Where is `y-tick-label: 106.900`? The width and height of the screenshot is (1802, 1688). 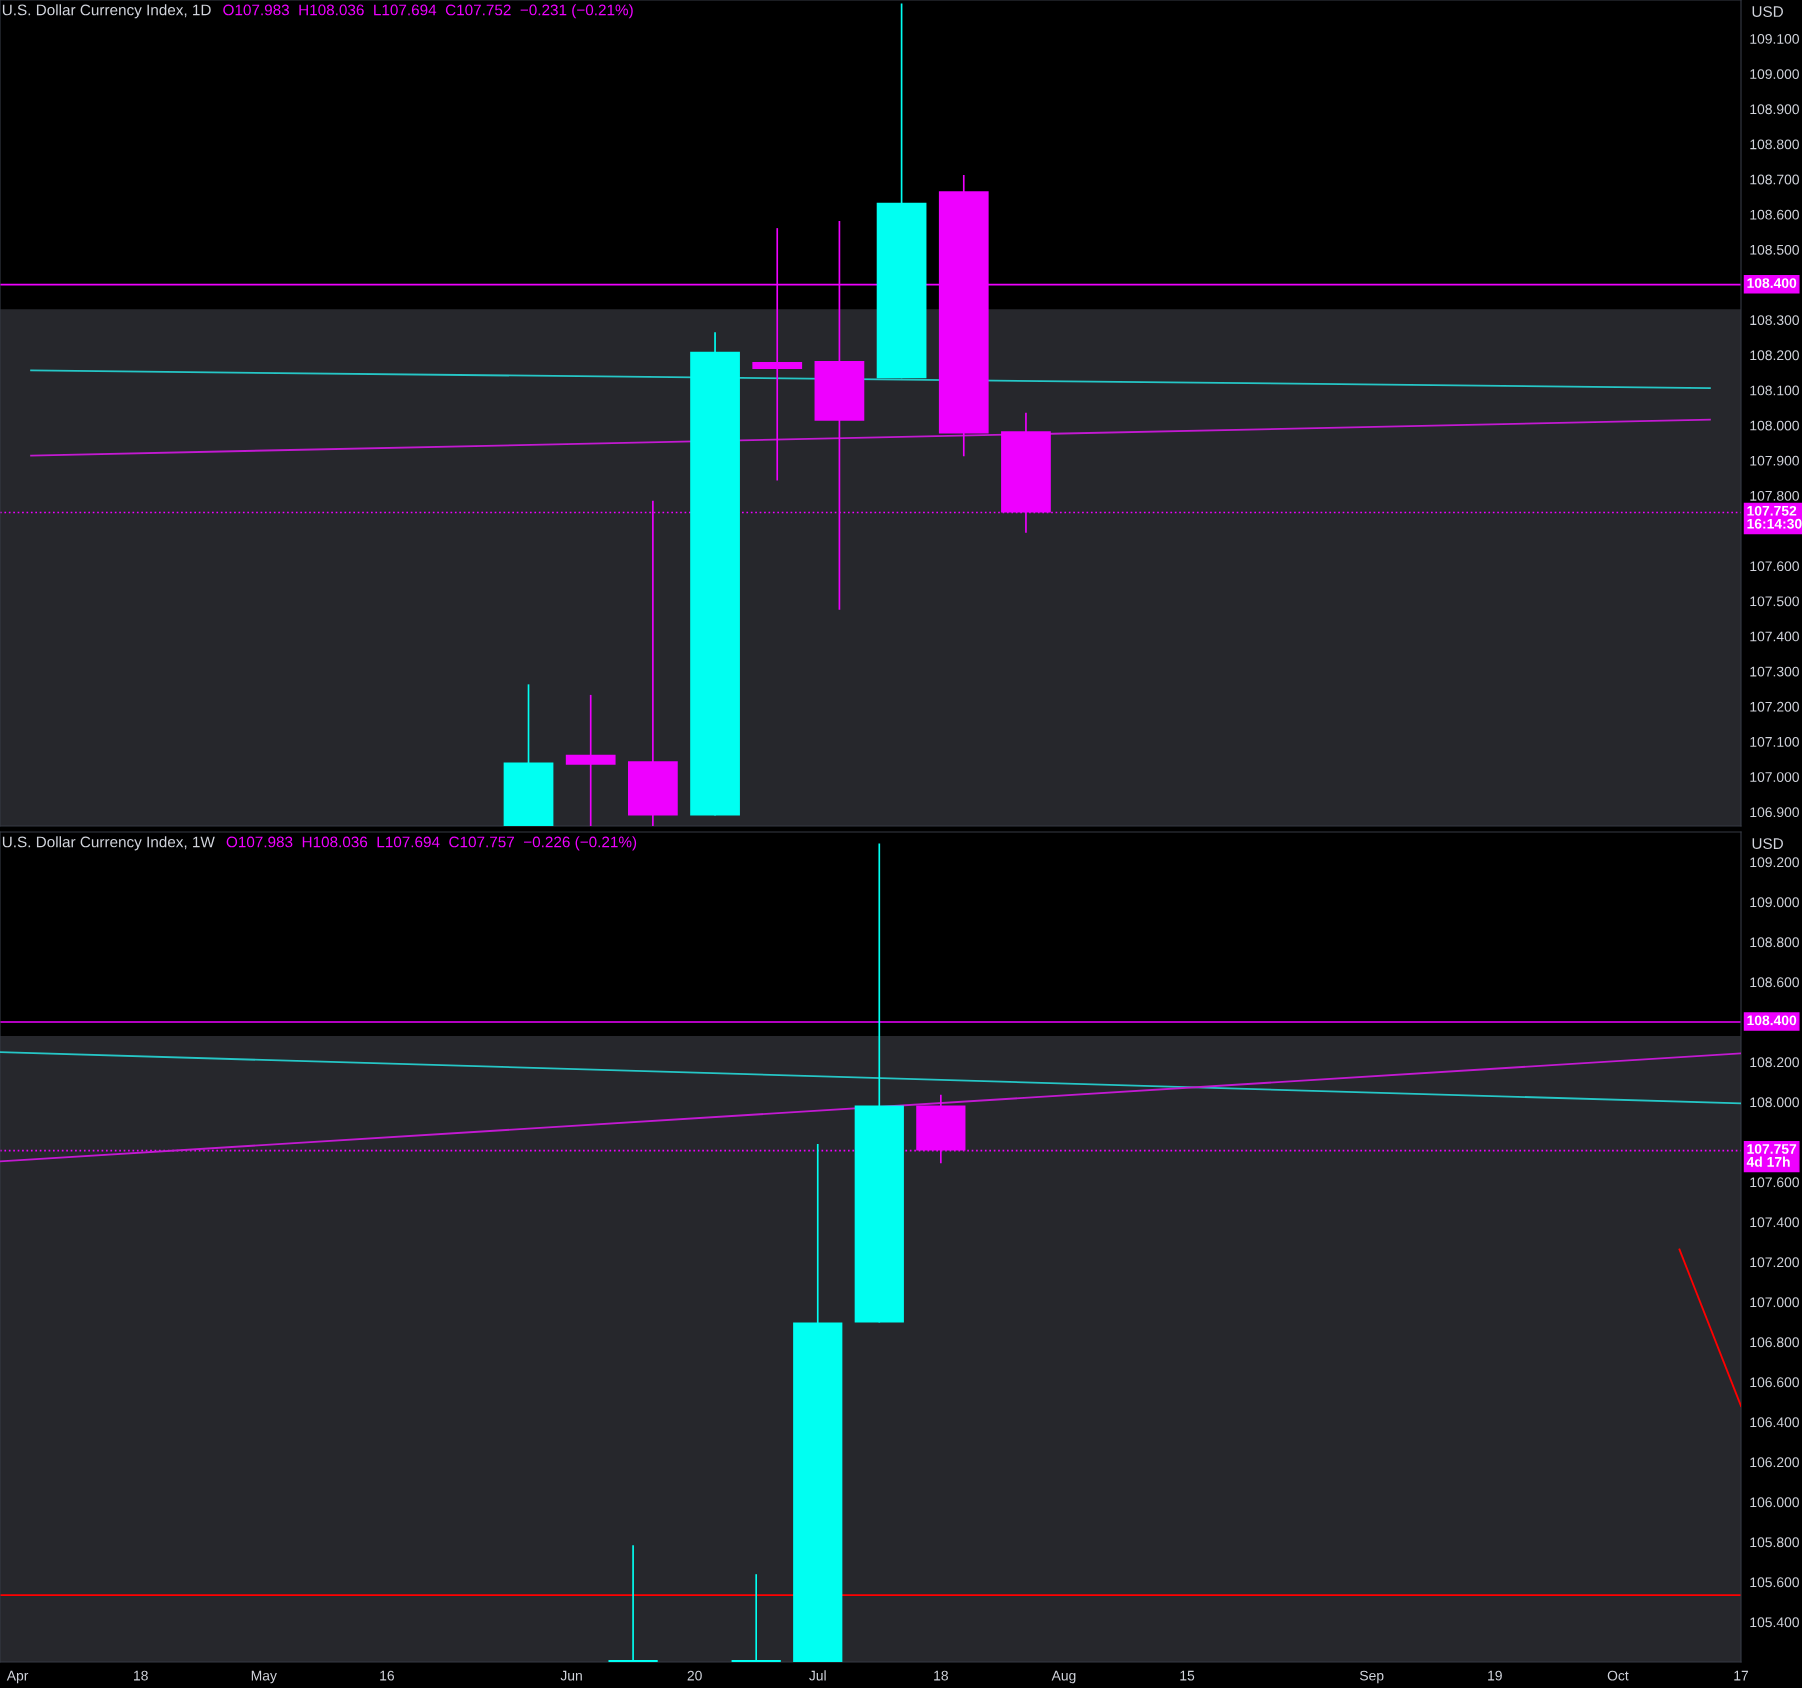 y-tick-label: 106.900 is located at coordinates (1774, 812).